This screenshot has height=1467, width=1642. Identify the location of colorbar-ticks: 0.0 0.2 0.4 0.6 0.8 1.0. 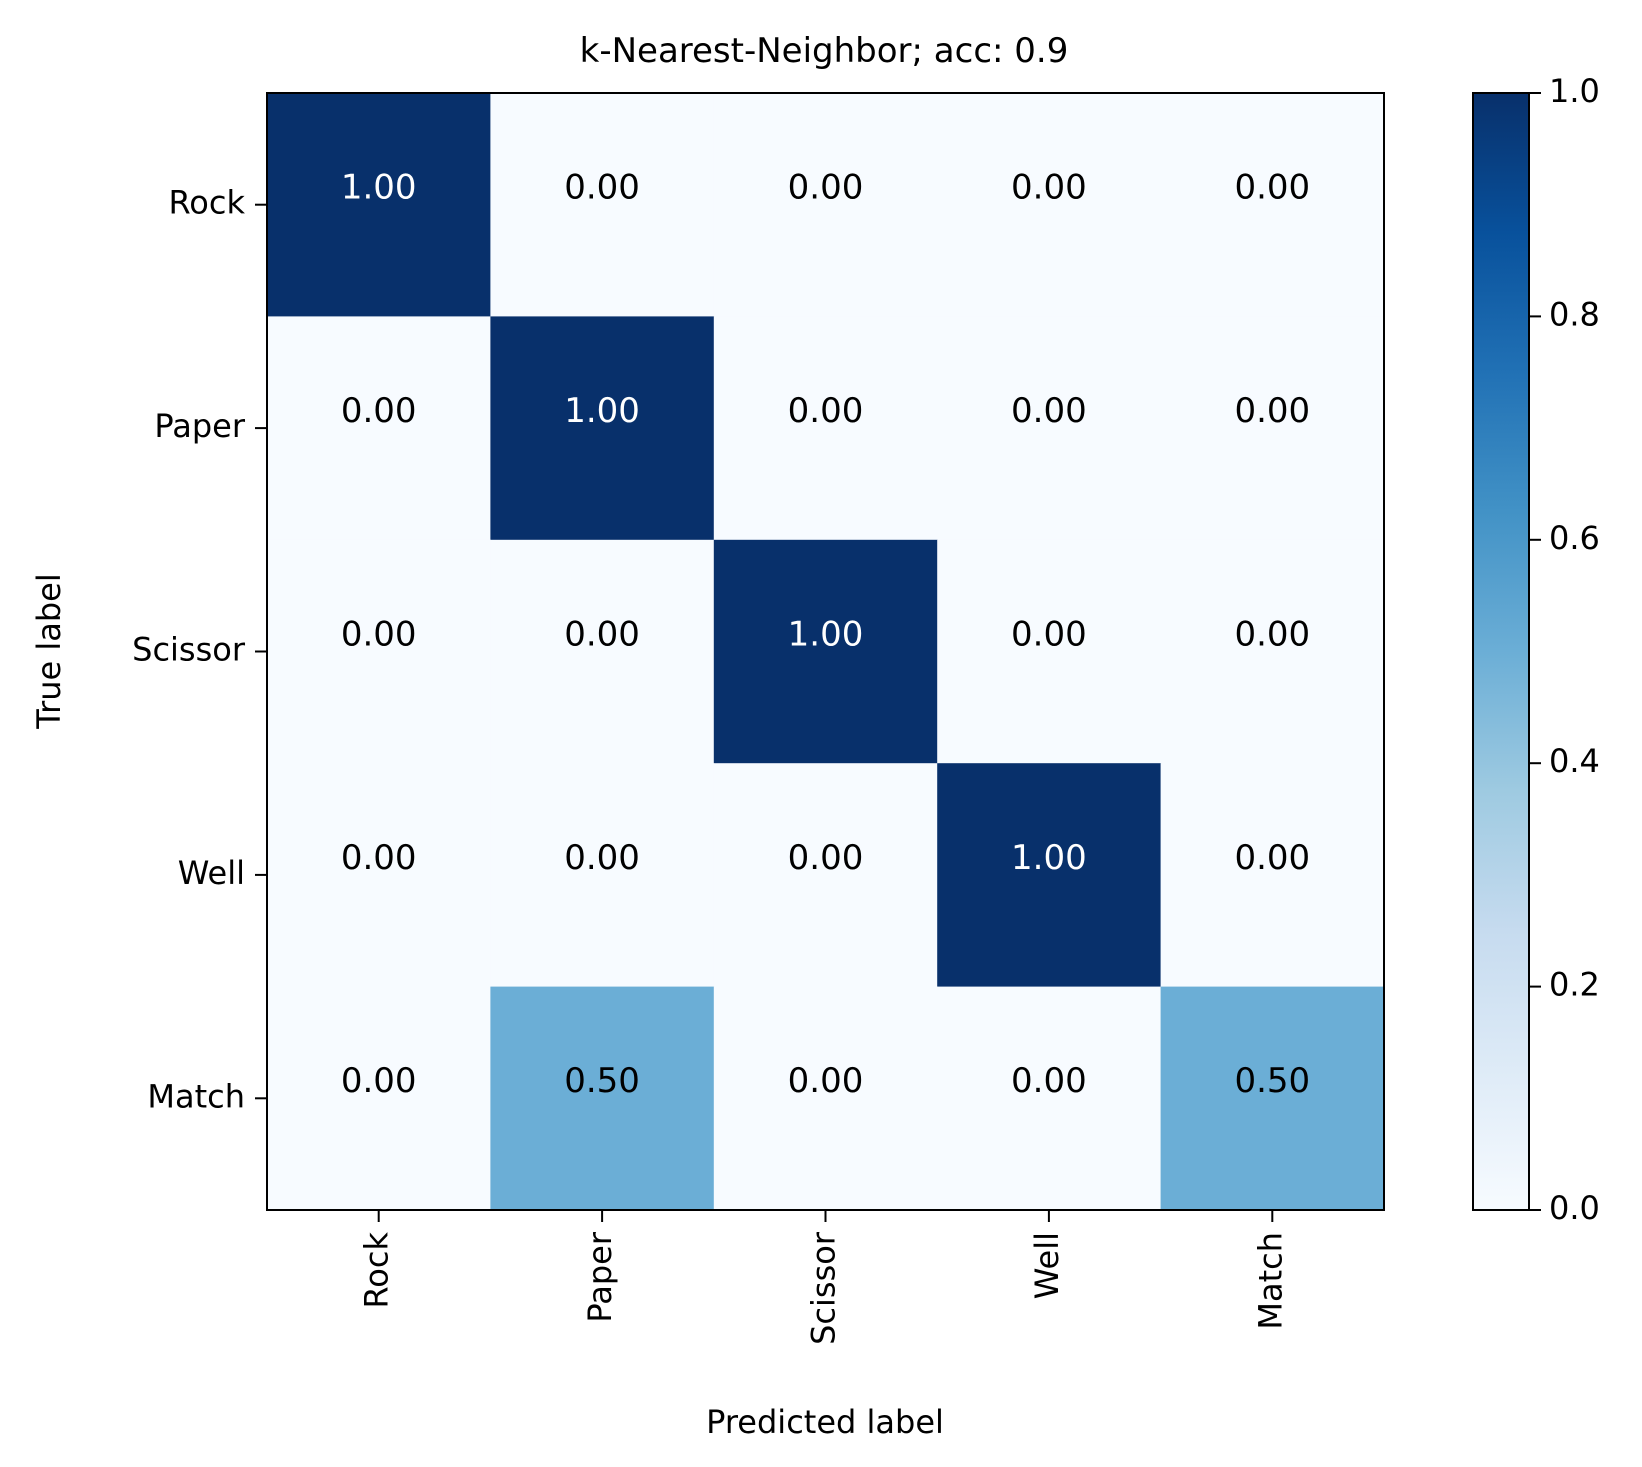
(1564, 649).